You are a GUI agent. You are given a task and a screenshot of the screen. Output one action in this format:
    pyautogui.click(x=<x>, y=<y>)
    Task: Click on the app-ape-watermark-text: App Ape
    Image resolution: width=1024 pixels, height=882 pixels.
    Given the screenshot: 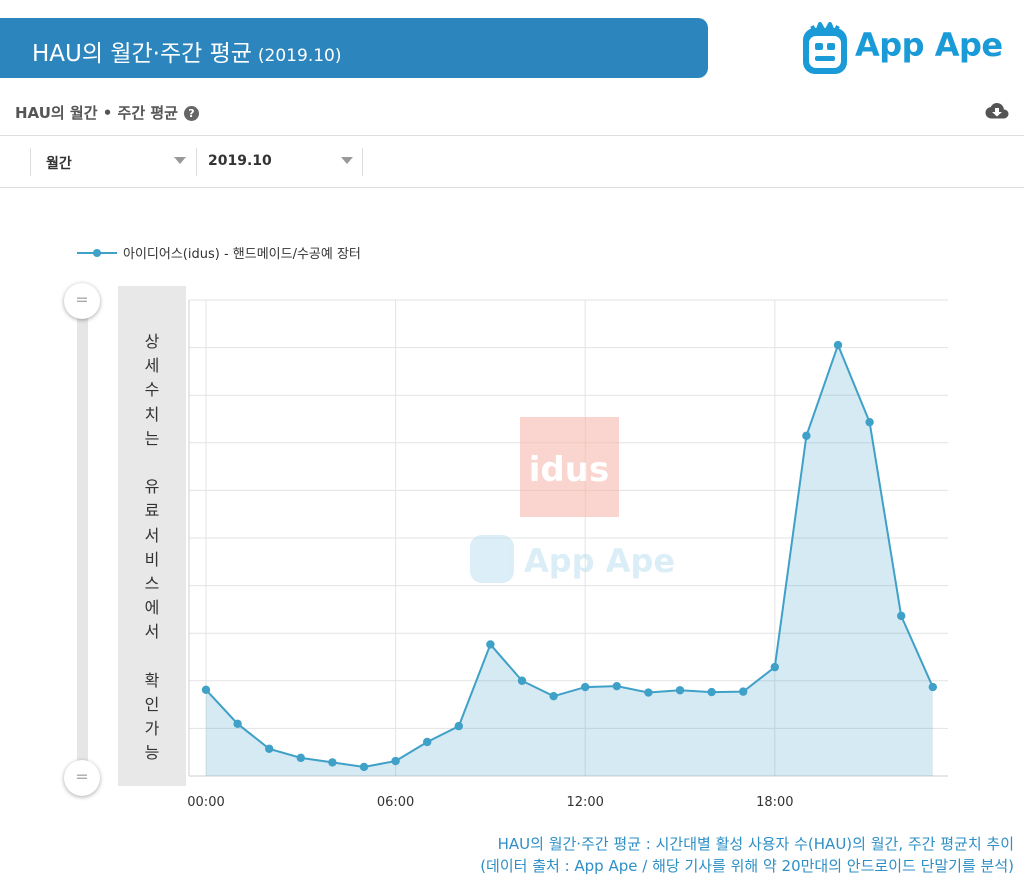 What is the action you would take?
    pyautogui.click(x=599, y=561)
    